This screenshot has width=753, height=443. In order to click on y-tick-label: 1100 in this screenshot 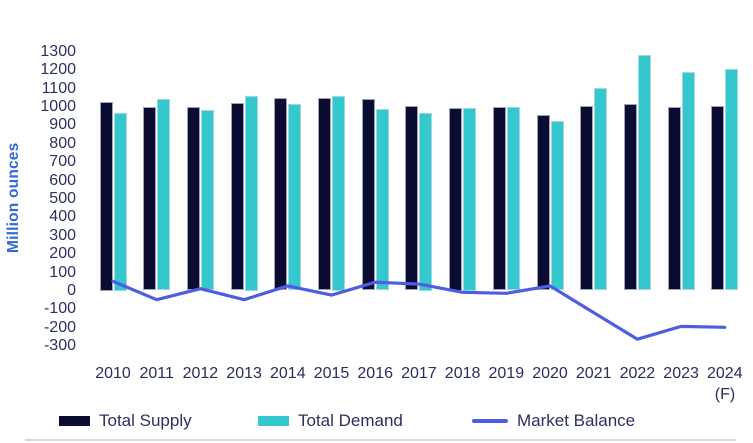, I will do `click(58, 88)`.